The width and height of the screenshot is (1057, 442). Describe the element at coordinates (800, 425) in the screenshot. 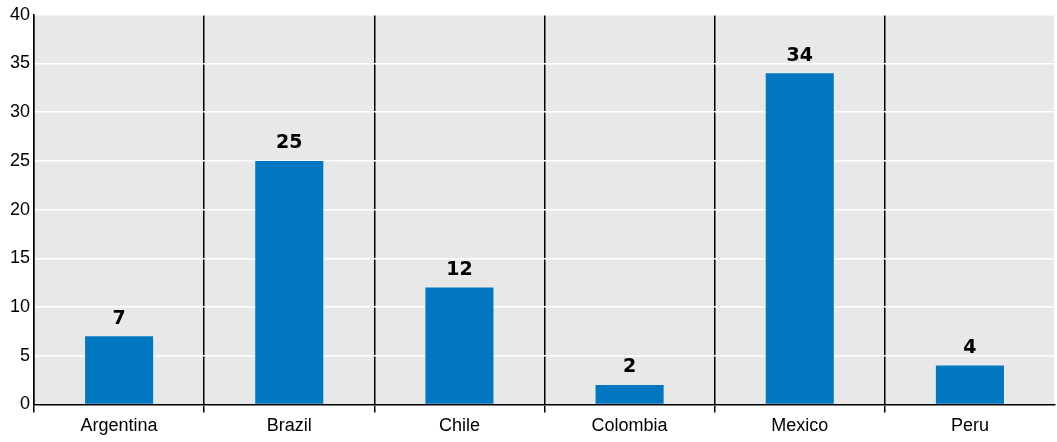

I see `x-tick-label: Mexico` at that location.